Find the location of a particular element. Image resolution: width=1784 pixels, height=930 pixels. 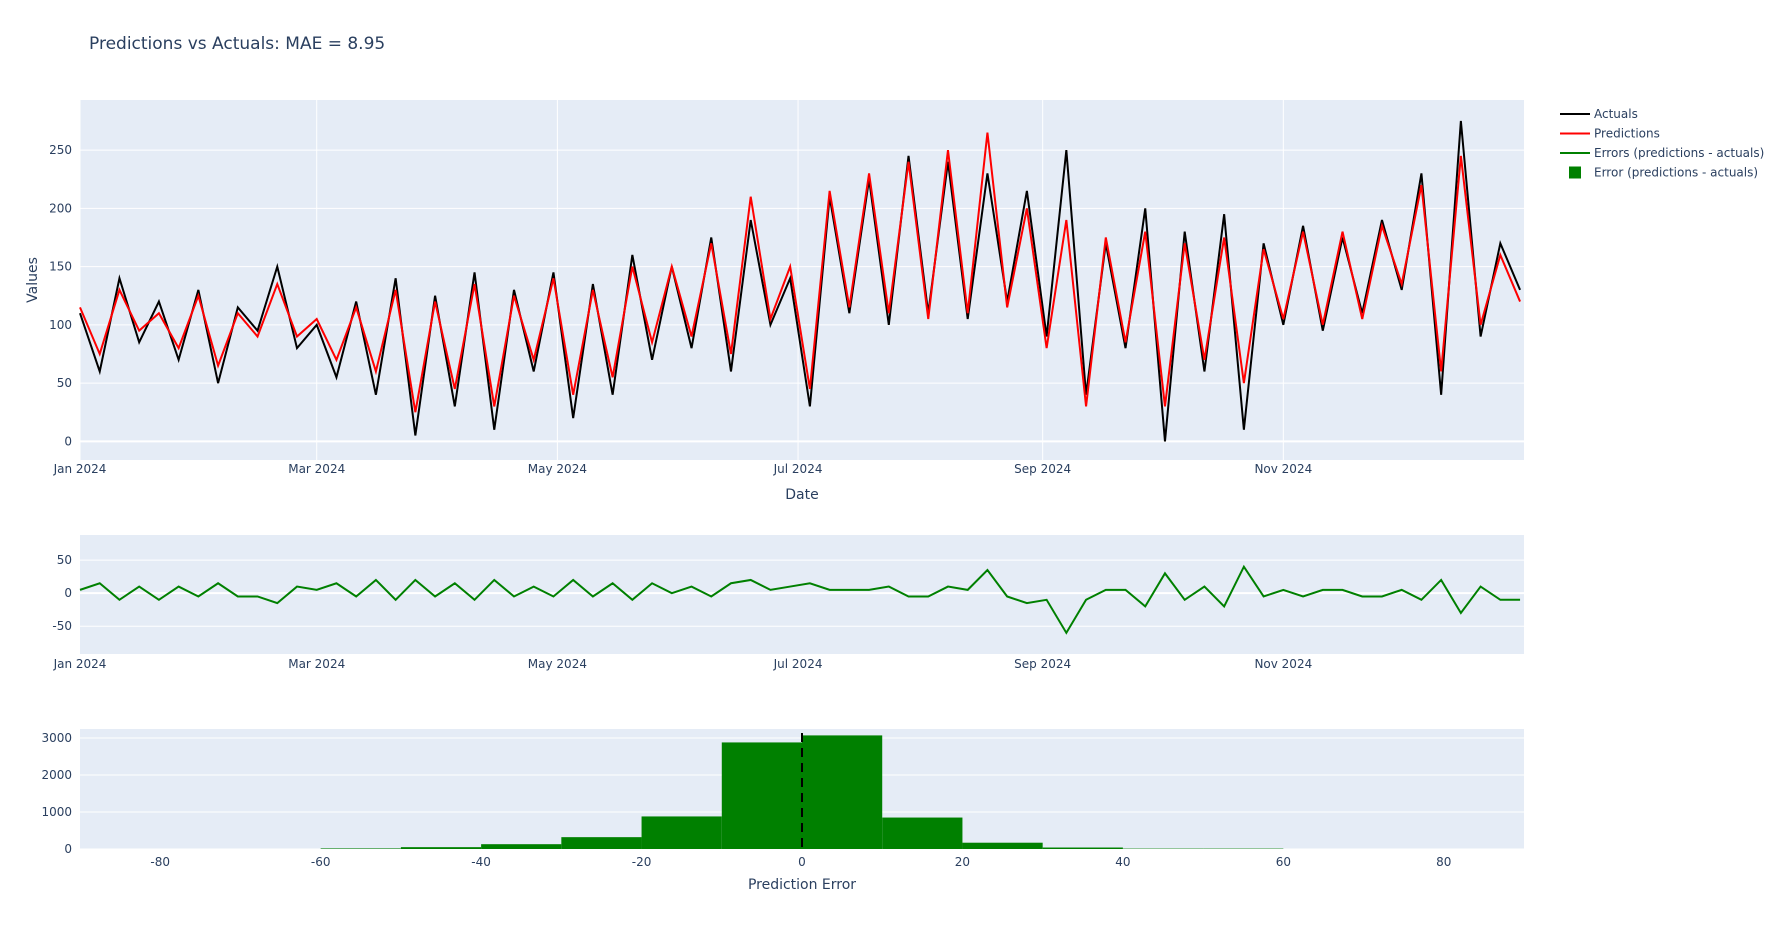

histogram-panel: 0 1000 2000 3000 -80 -60 -40 -20 0 20 40 60 80 is located at coordinates (782, 799).